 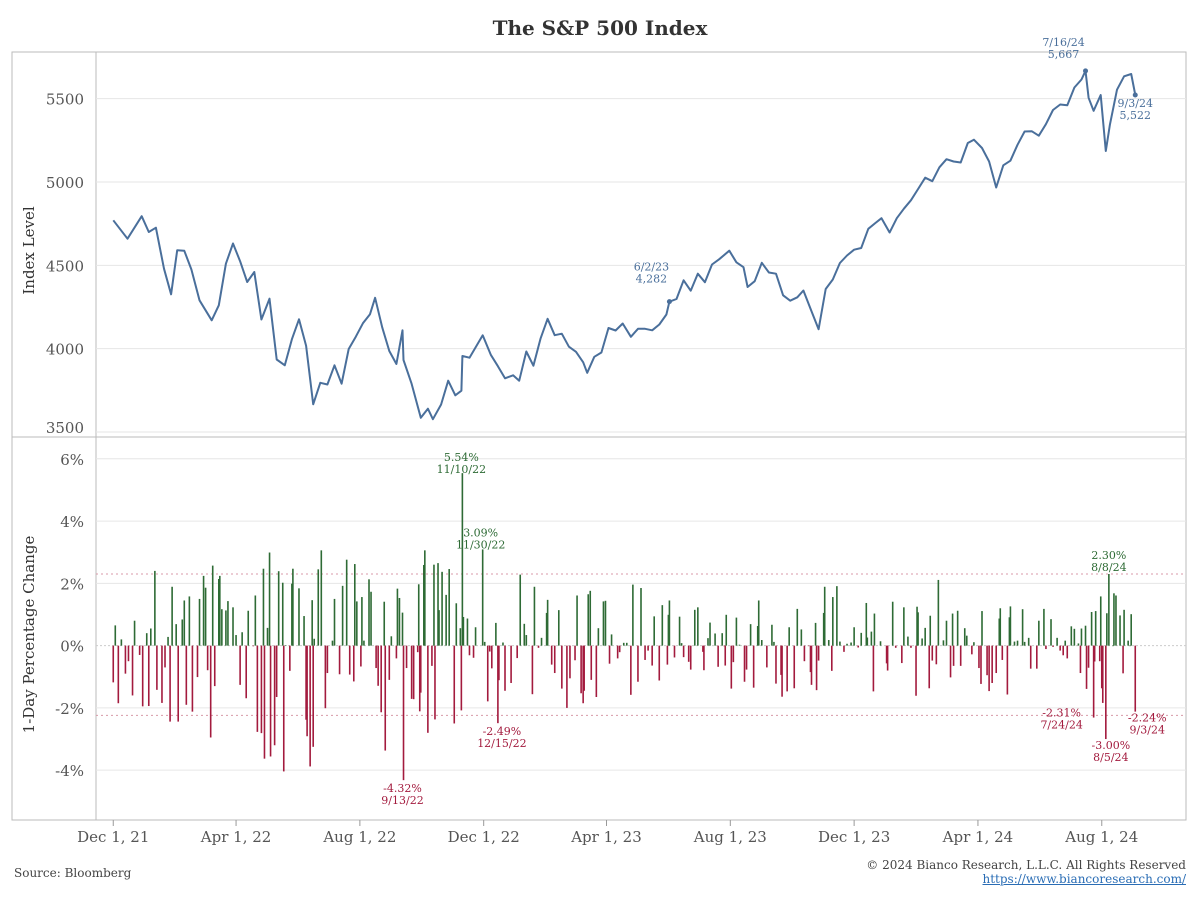 I want to click on annotation-dot, so click(x=1135, y=95).